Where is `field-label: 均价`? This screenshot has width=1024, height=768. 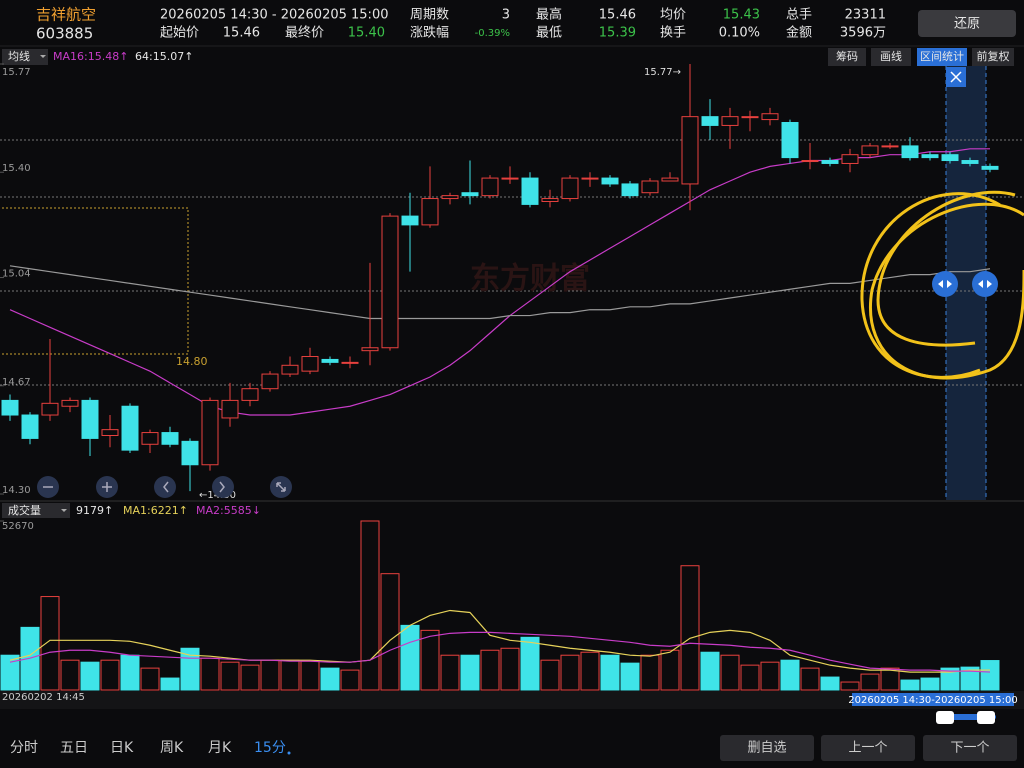 field-label: 均价 is located at coordinates (673, 15).